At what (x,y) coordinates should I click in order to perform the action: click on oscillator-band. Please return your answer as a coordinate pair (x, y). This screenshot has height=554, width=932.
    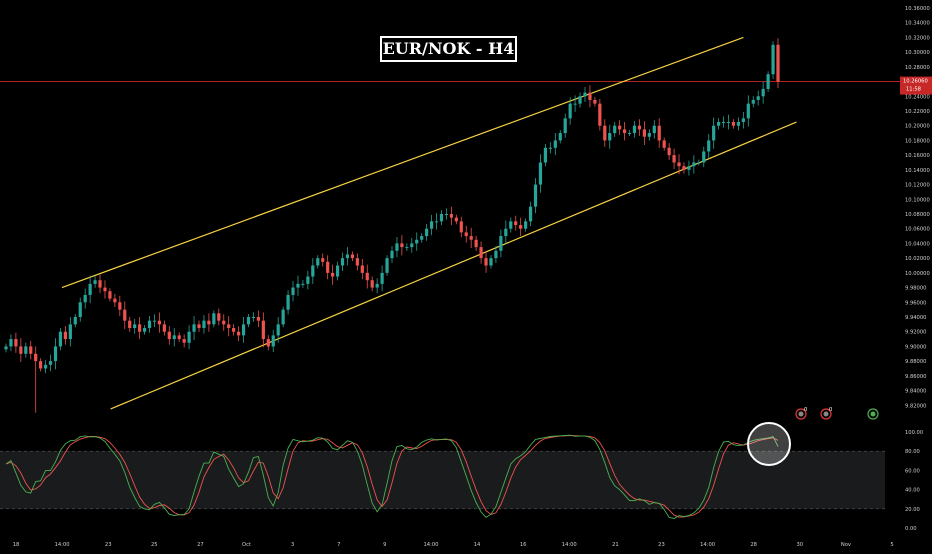
    Looking at the image, I should click on (442, 480).